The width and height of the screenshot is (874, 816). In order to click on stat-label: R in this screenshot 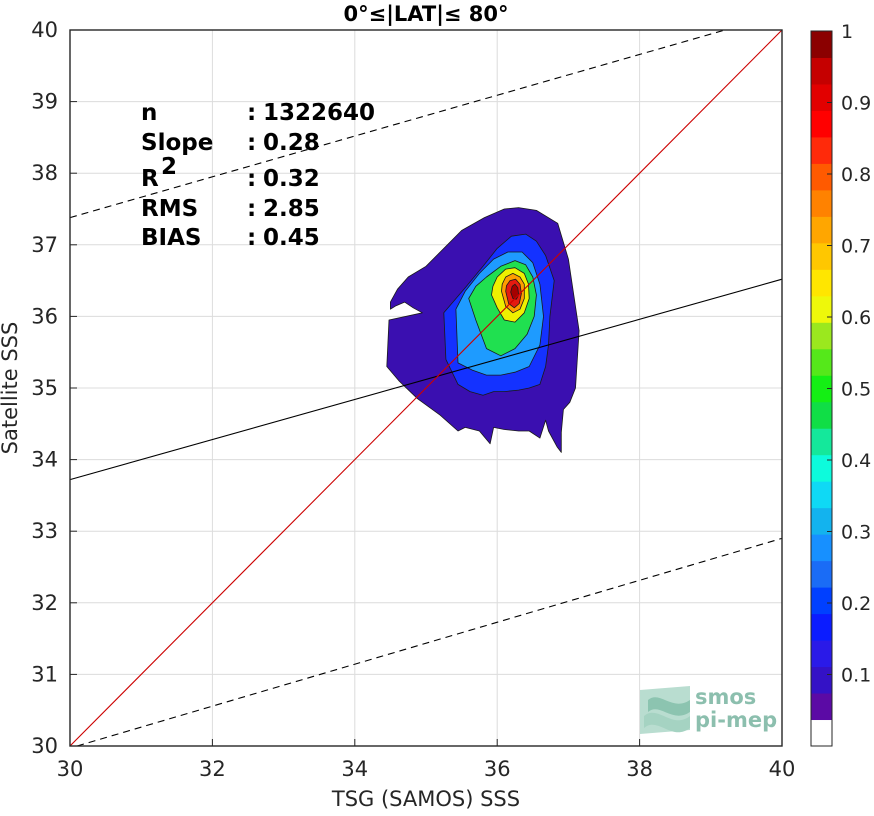, I will do `click(150, 179)`.